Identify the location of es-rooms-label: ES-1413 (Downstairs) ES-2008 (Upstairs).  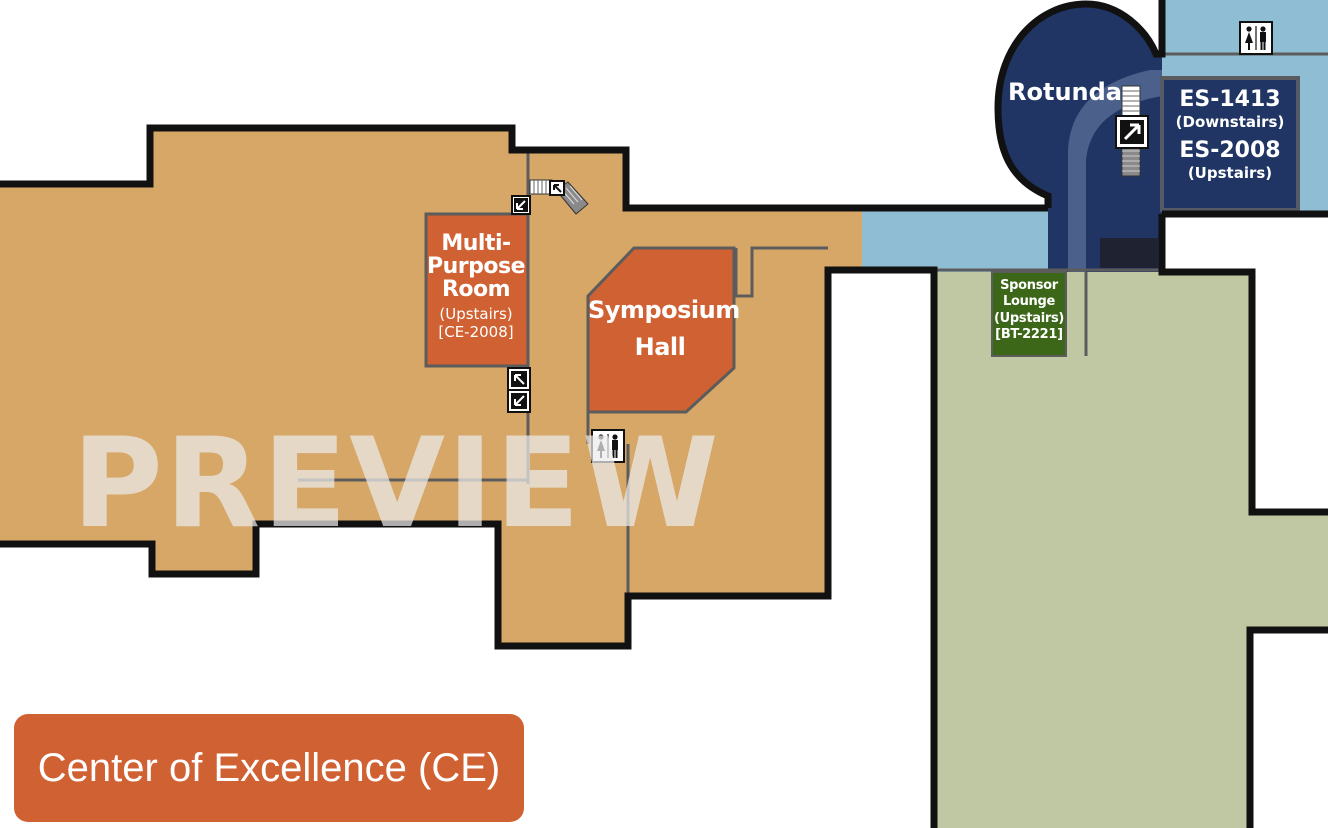
(1230, 135).